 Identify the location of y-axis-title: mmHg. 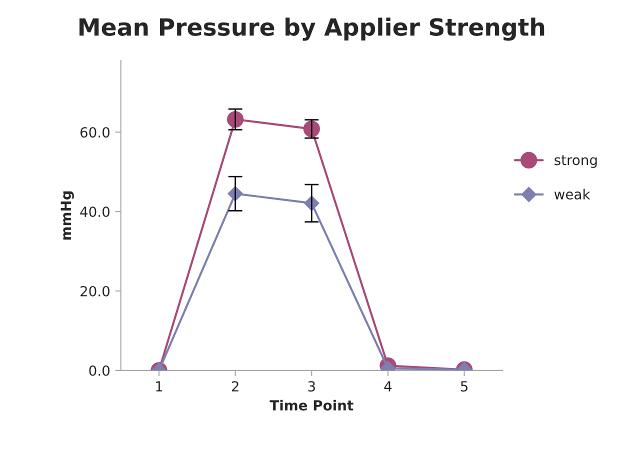
(67, 215).